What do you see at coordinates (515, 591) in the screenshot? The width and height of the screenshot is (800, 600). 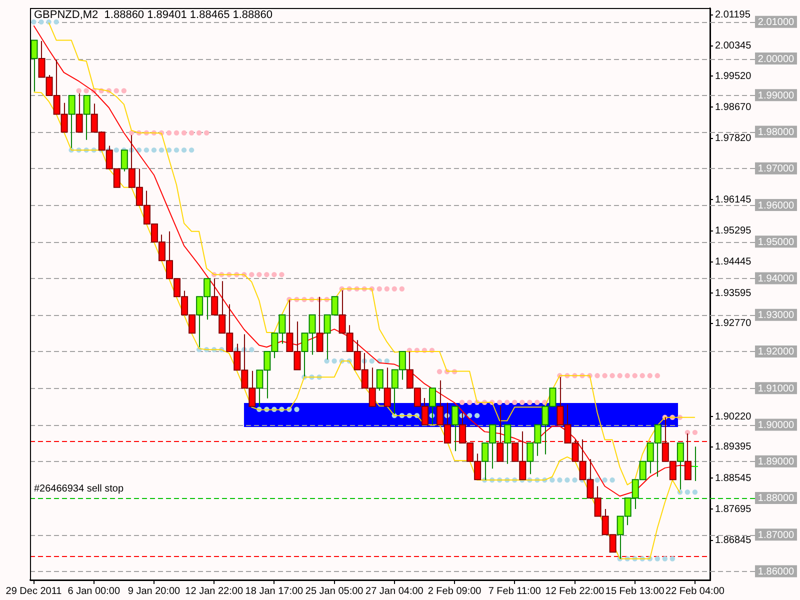 I see `x-tick-label: 7 Feb 11:00` at bounding box center [515, 591].